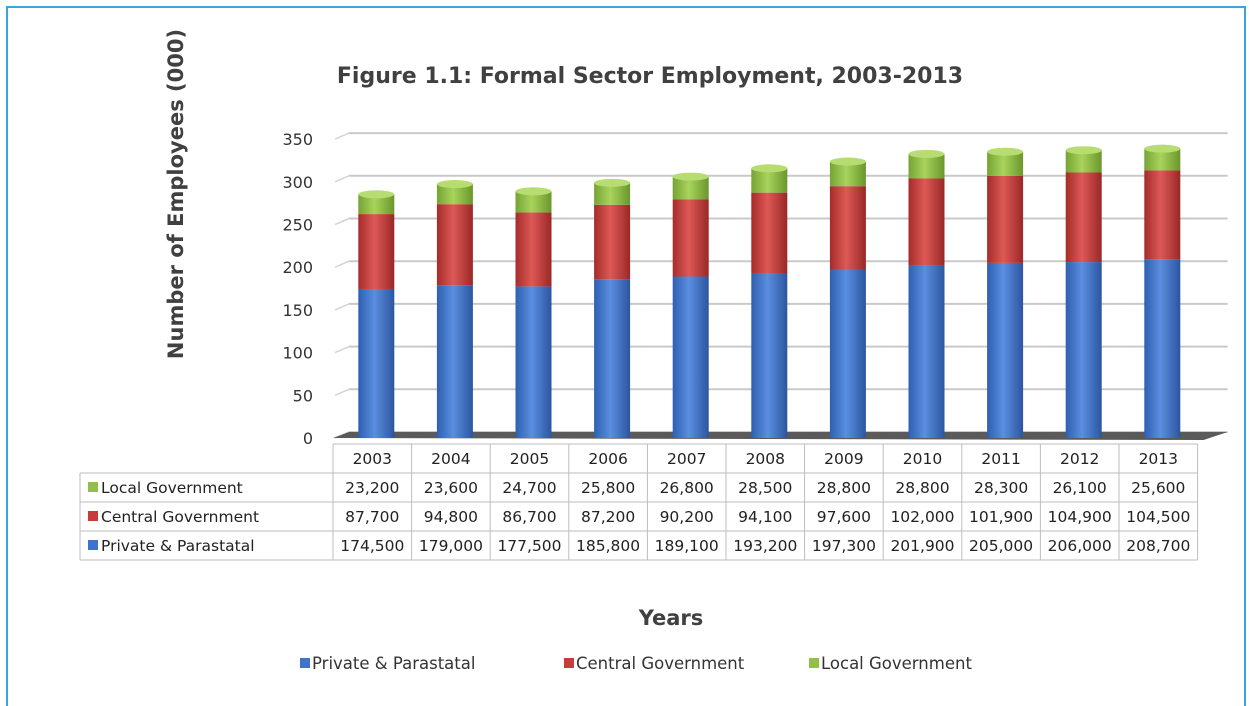 The image size is (1257, 706). What do you see at coordinates (686, 459) in the screenshot?
I see `x-tick-label: 2007` at bounding box center [686, 459].